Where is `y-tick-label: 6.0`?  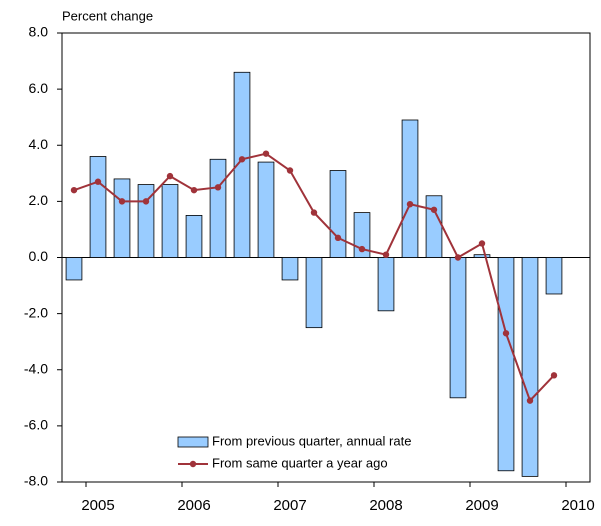
y-tick-label: 6.0 is located at coordinates (39, 88).